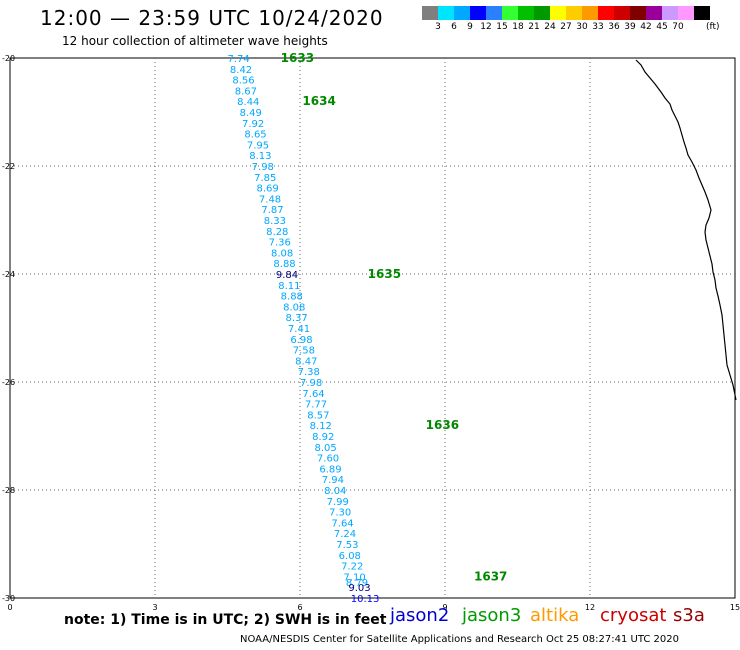  I want to click on wave-height-label: 7.99, so click(338, 502).